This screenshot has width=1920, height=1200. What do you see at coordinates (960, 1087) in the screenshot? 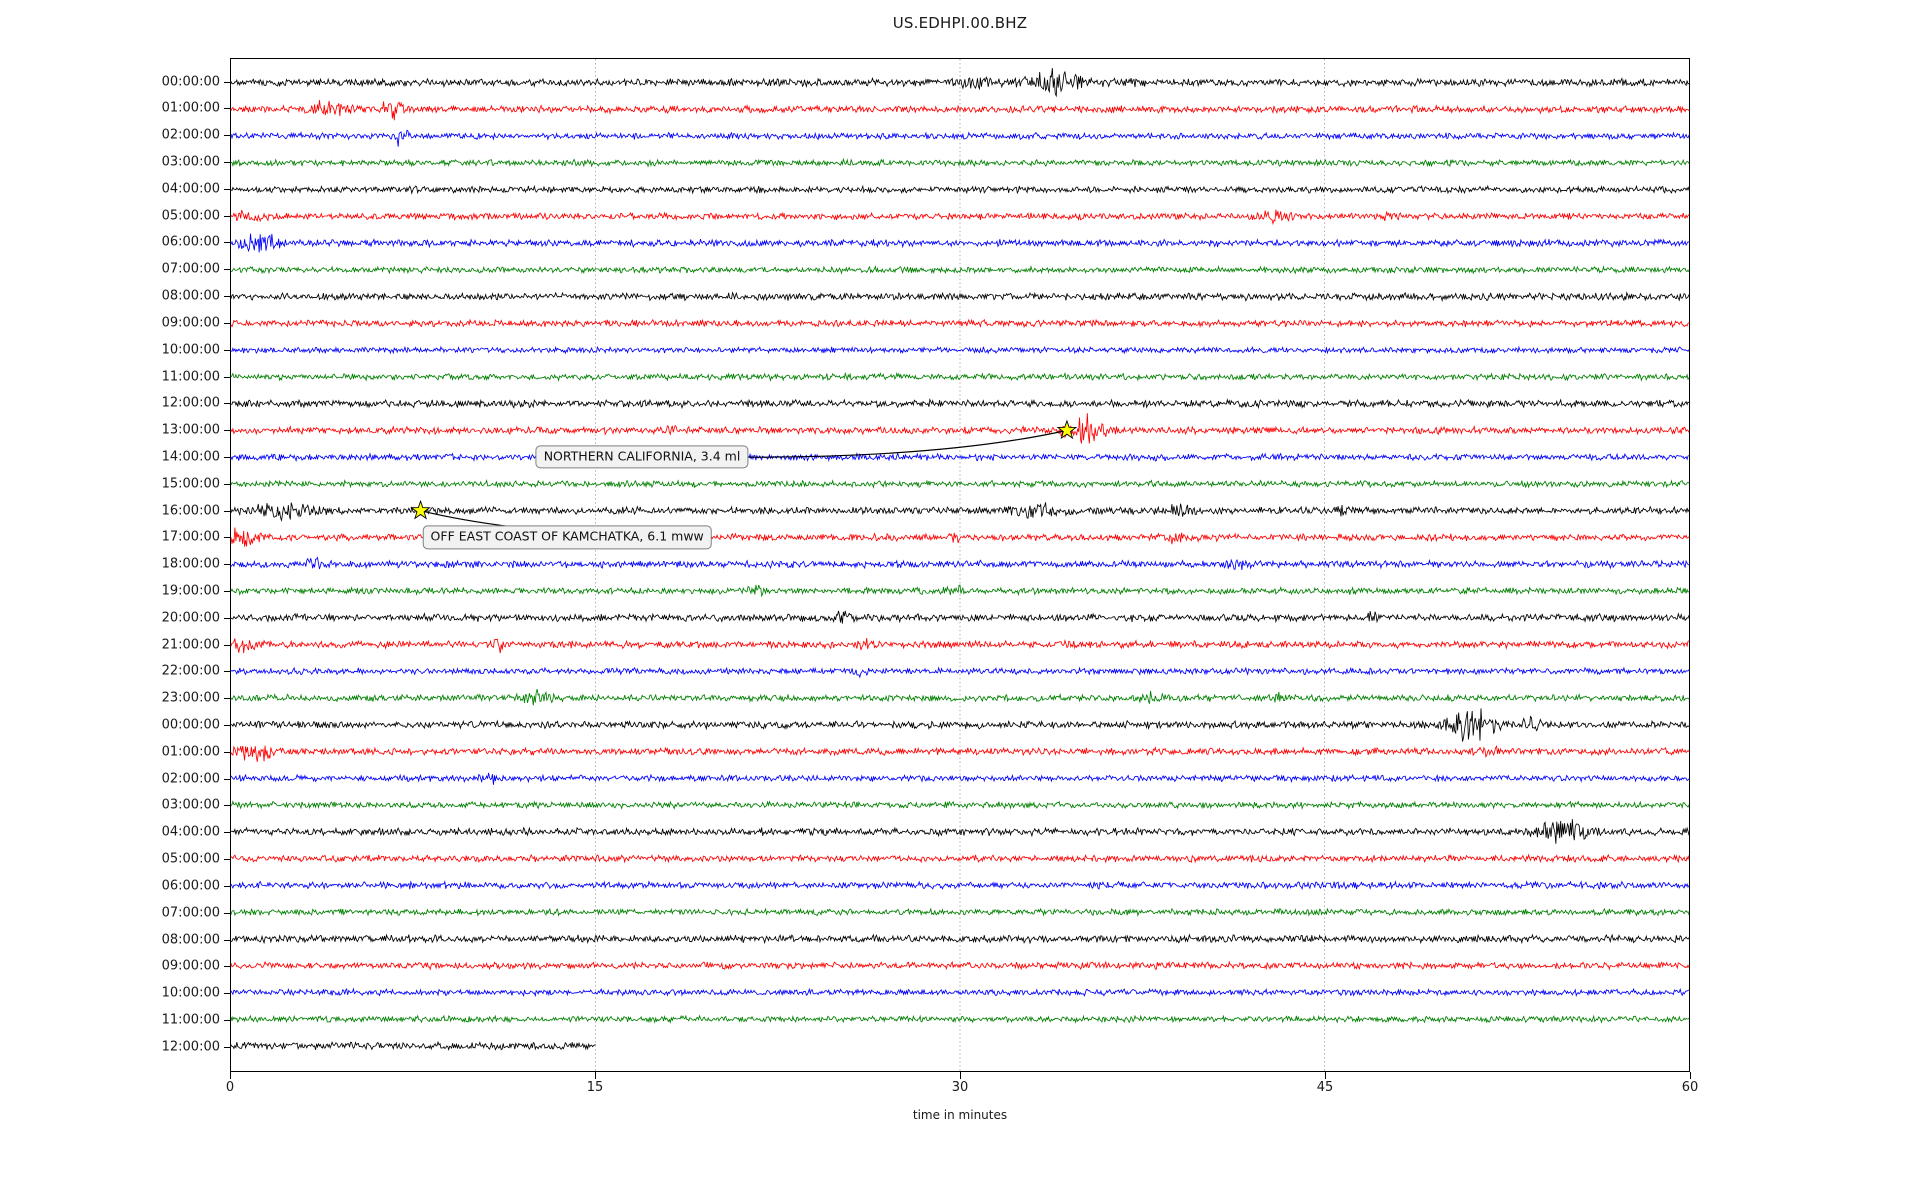
I see `x-axis-tick-label: 30` at bounding box center [960, 1087].